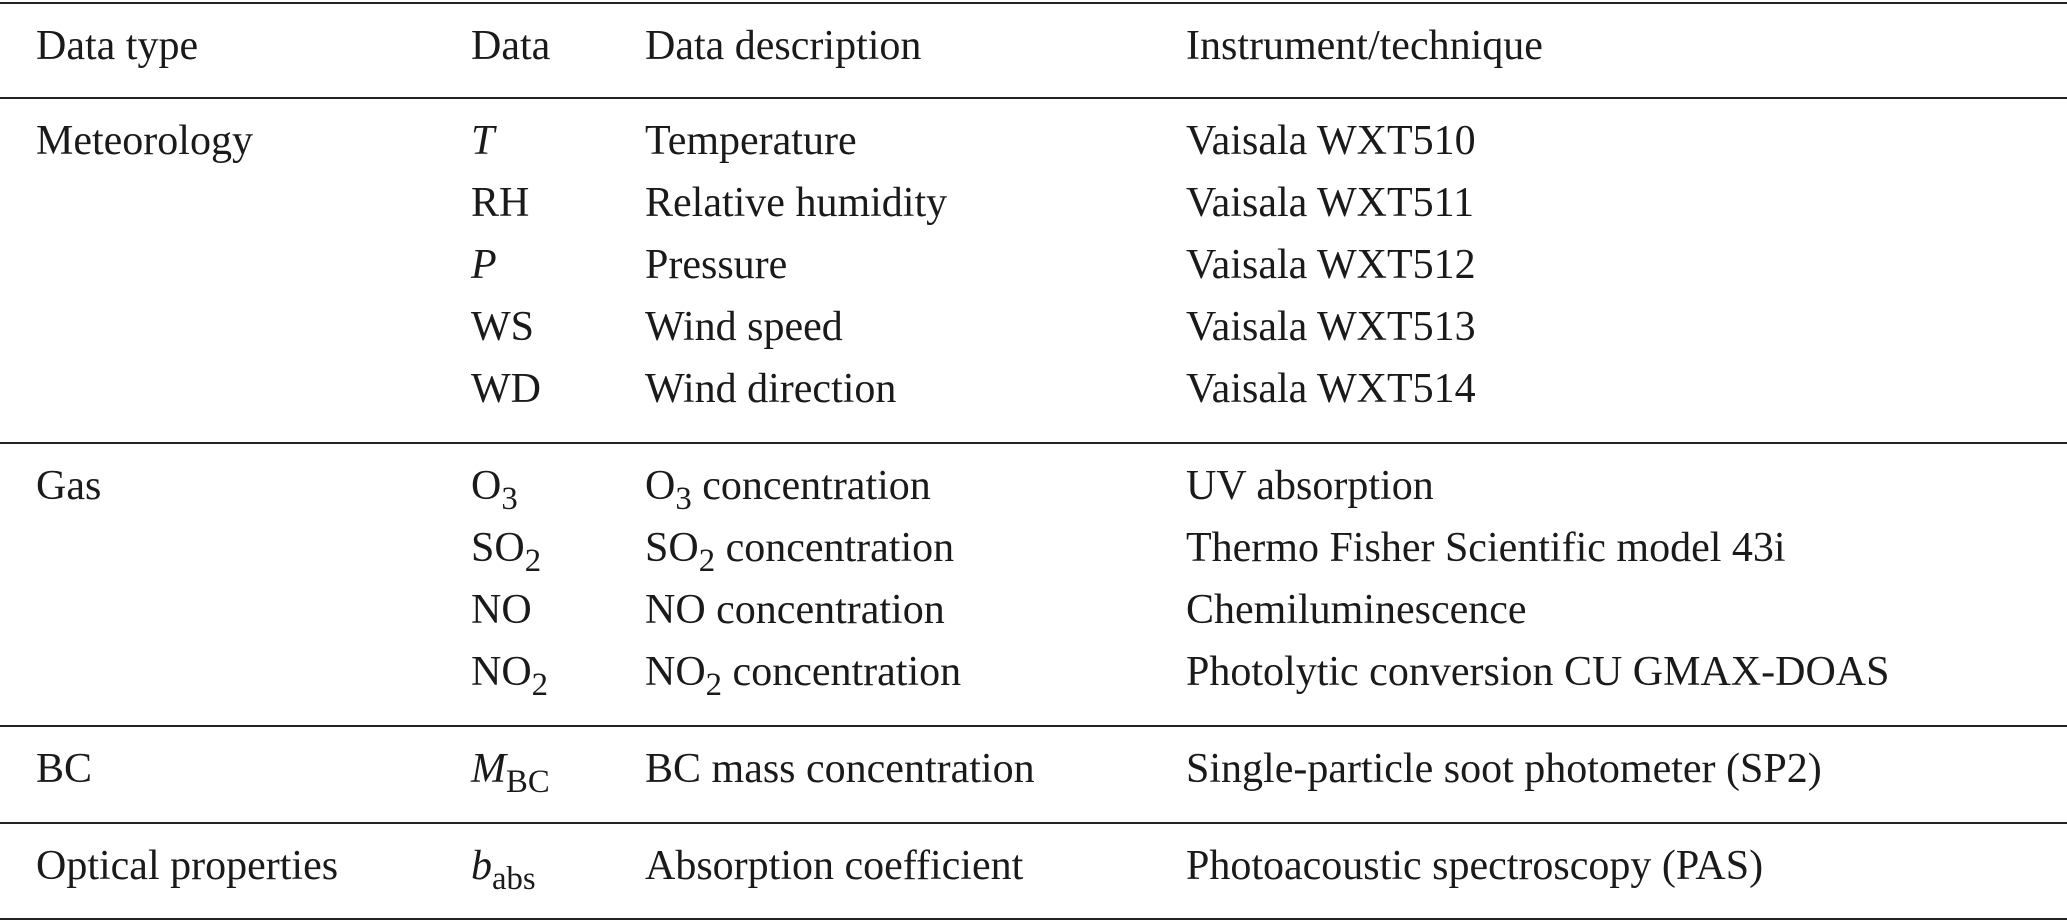 This screenshot has width=2067, height=922. What do you see at coordinates (1475, 866) in the screenshot?
I see `instrument-cell: Photoacoustic spectroscopy (PAS)` at bounding box center [1475, 866].